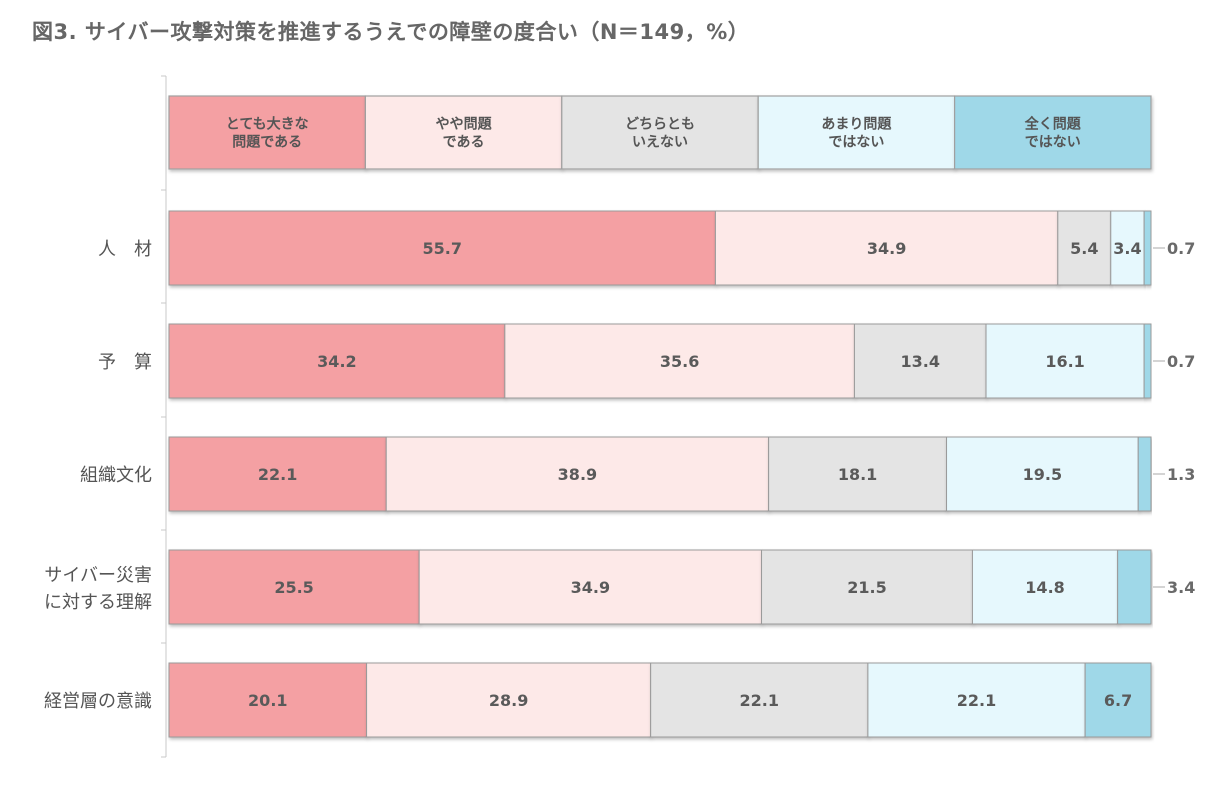  What do you see at coordinates (866, 587) in the screenshot?
I see `data-label: 21.5` at bounding box center [866, 587].